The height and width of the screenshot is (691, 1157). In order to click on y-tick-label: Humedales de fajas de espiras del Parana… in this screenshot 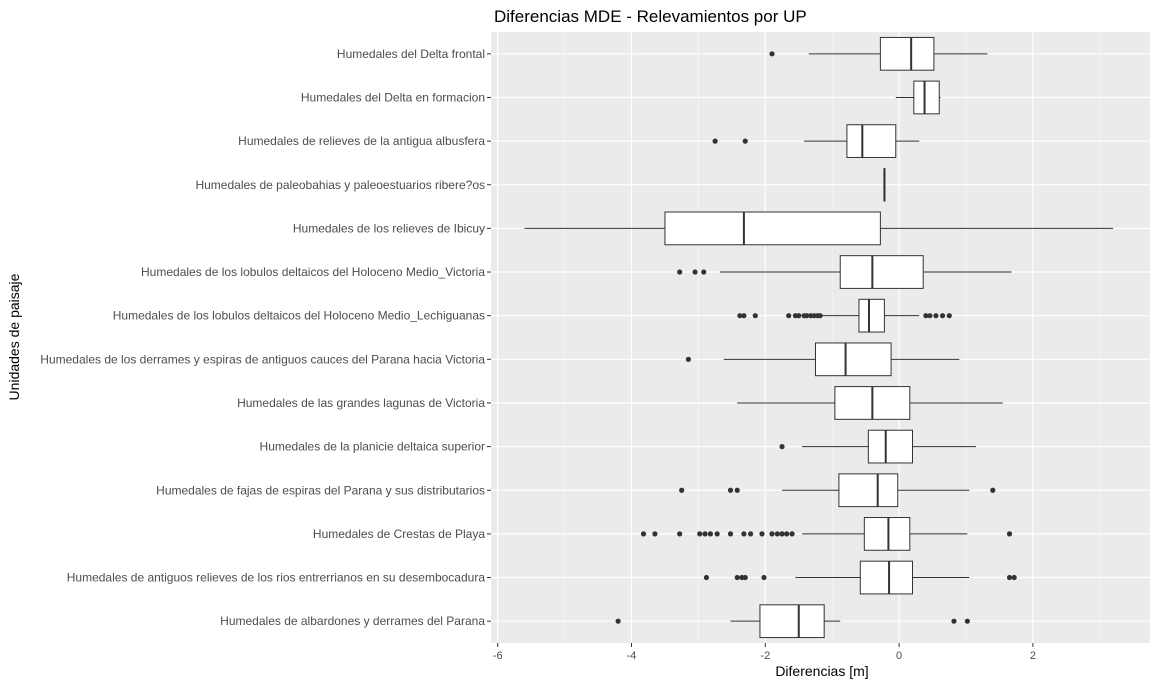, I will do `click(320, 490)`.